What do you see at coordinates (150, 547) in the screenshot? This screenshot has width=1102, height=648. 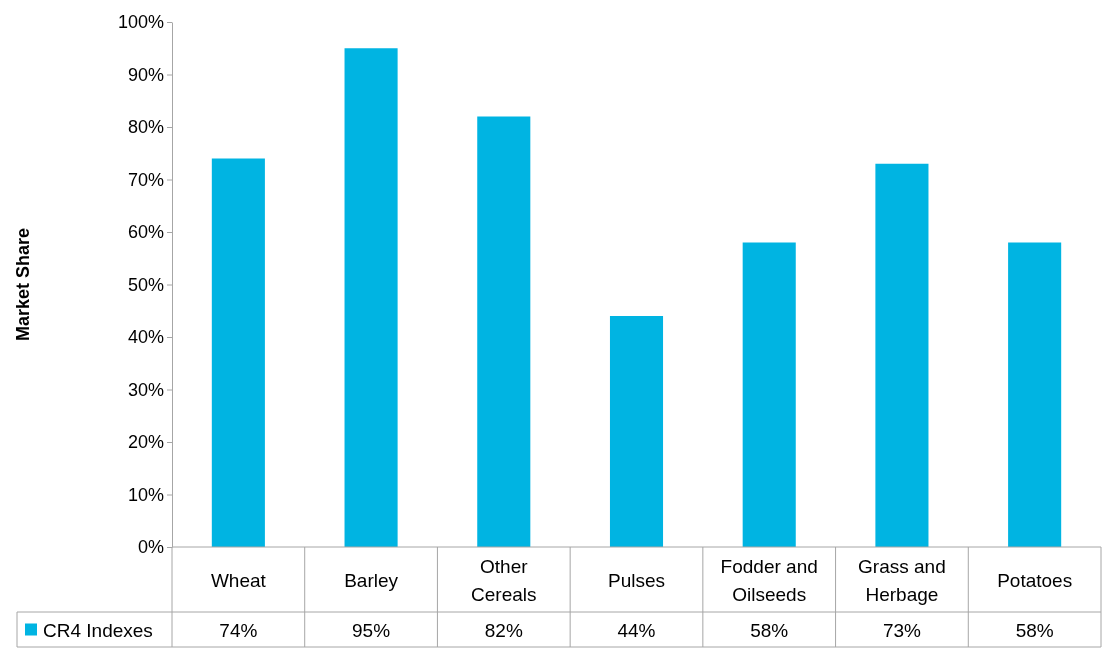 I see `y-tick-label: 0%` at bounding box center [150, 547].